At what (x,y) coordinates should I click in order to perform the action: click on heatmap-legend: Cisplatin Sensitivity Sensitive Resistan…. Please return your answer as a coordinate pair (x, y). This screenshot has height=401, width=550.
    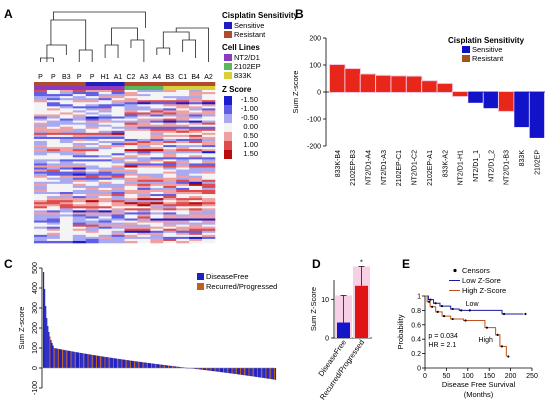
    Looking at the image, I should click on (260, 85).